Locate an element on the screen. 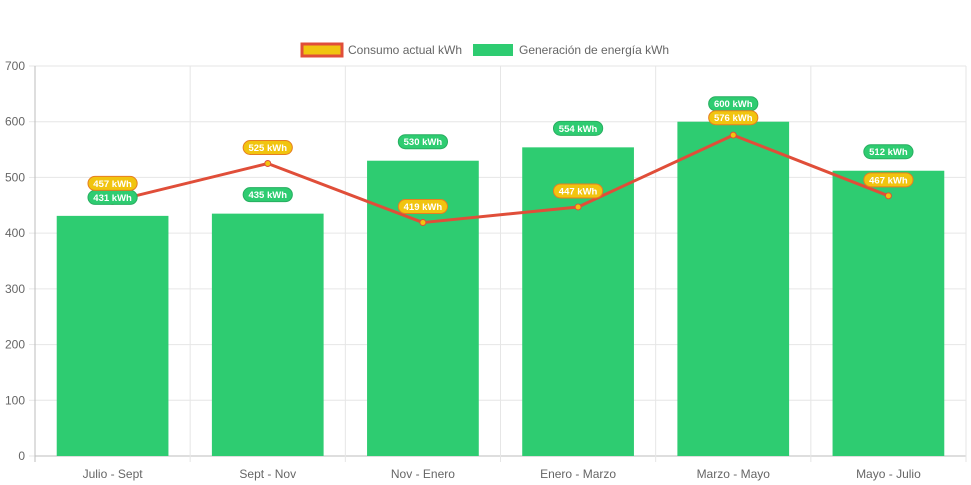 This screenshot has height=485, width=971. line-data-label: 457 kWh is located at coordinates (112, 183).